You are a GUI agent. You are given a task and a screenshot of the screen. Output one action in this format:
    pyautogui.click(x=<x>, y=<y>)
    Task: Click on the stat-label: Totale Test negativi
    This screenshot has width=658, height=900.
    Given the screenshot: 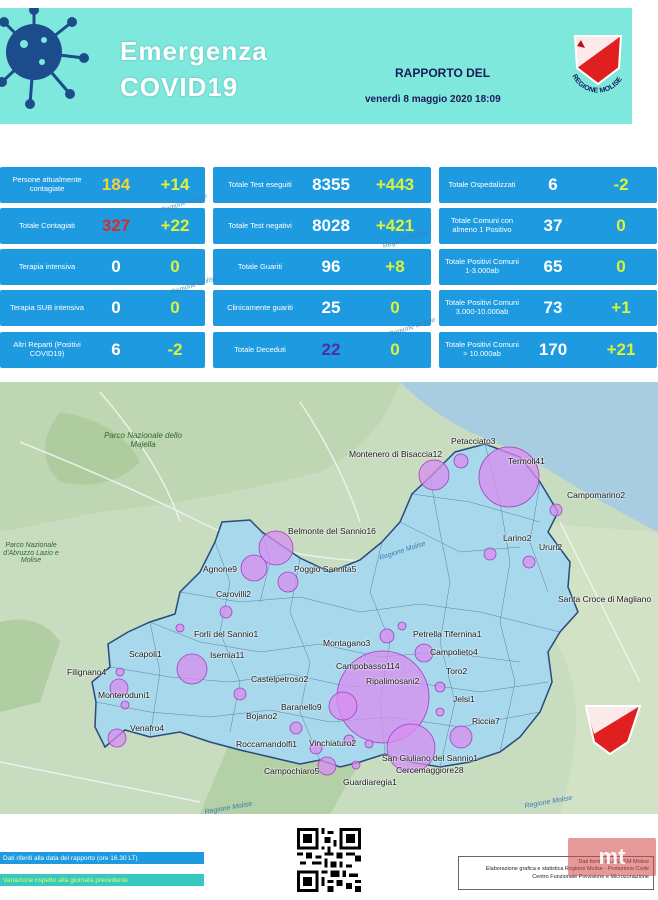 What is the action you would take?
    pyautogui.click(x=260, y=225)
    